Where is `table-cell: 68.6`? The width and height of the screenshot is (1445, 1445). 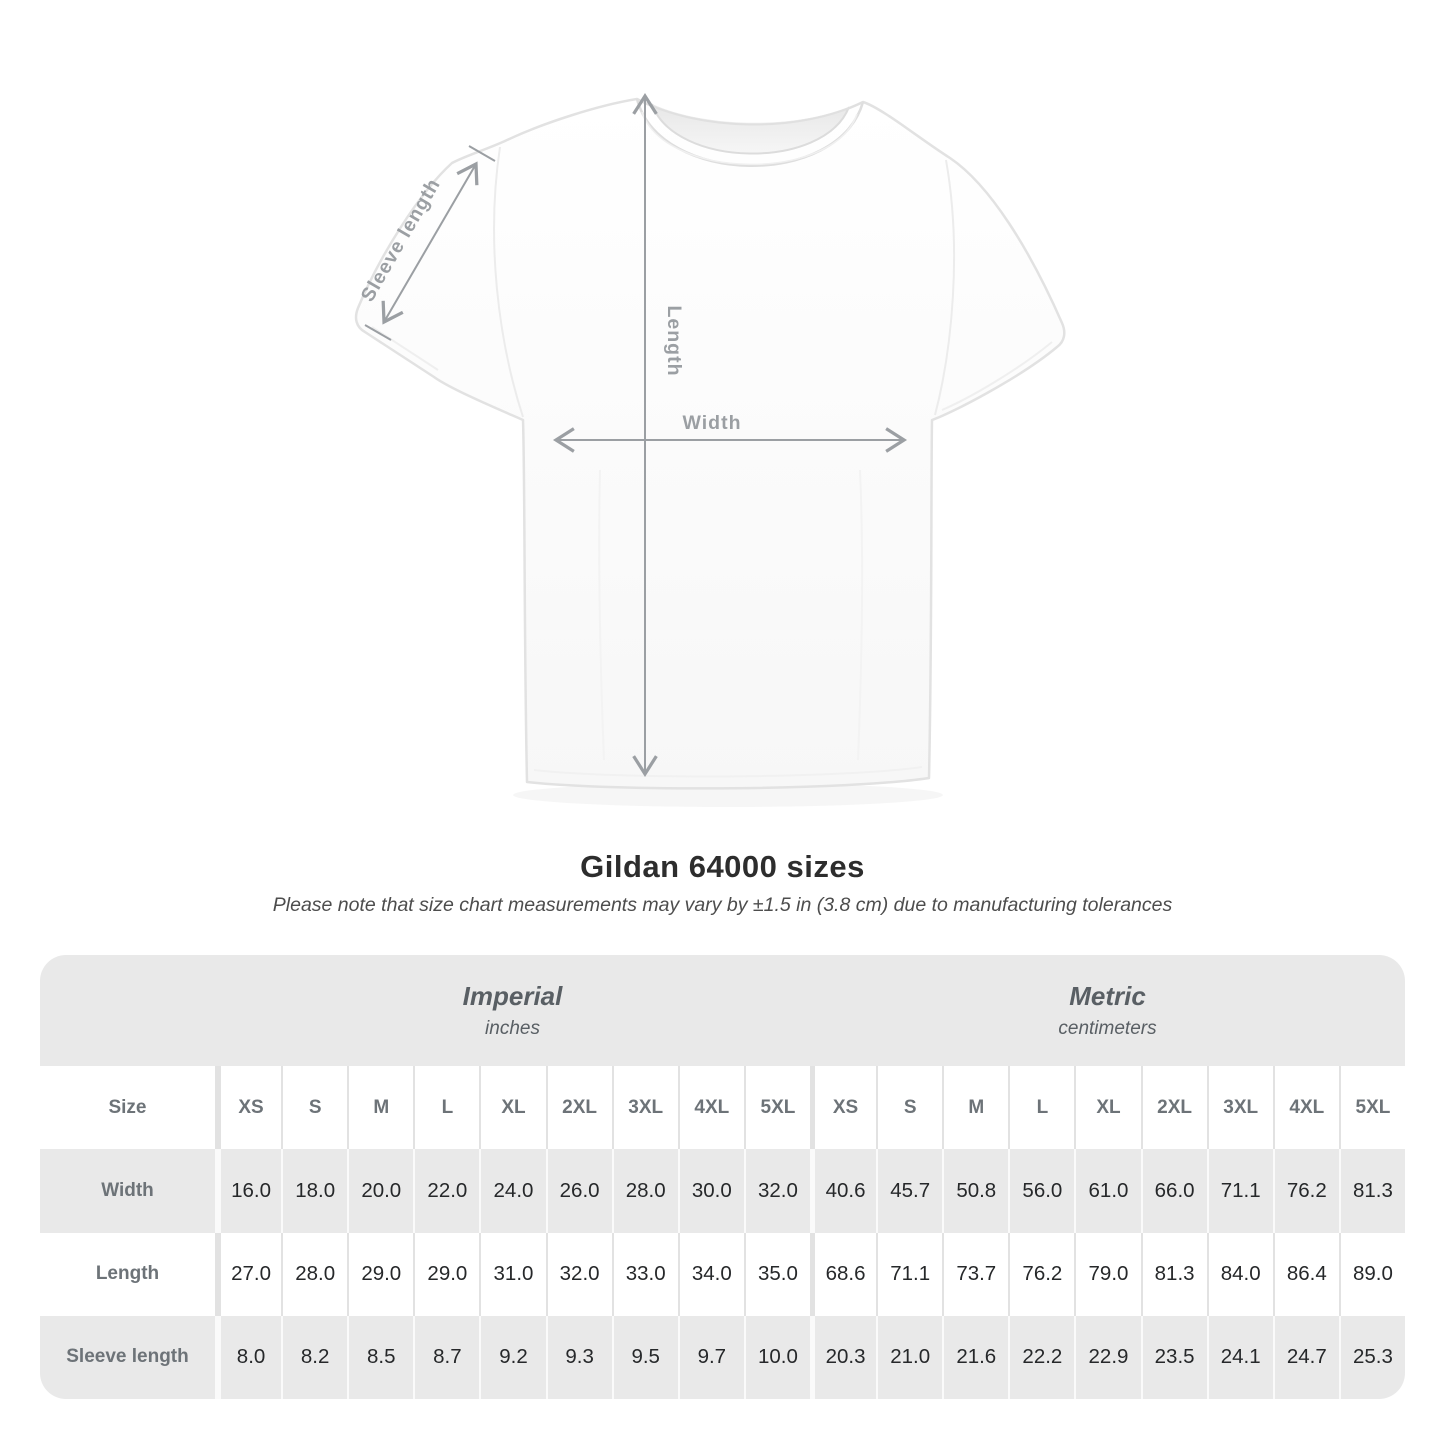 table-cell: 68.6 is located at coordinates (843, 1274).